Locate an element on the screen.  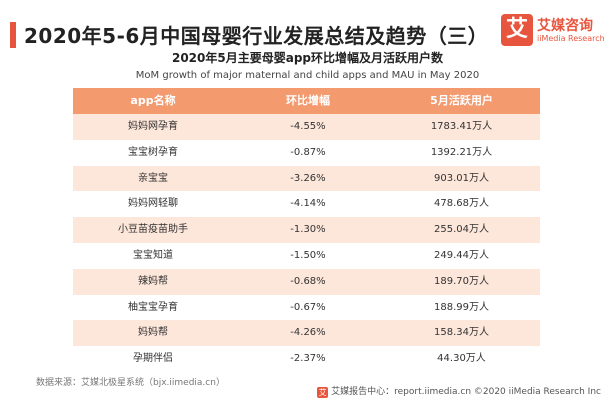
table-row: 辣妈帮 -0.68% 189.70万人 is located at coordinates (306, 281).